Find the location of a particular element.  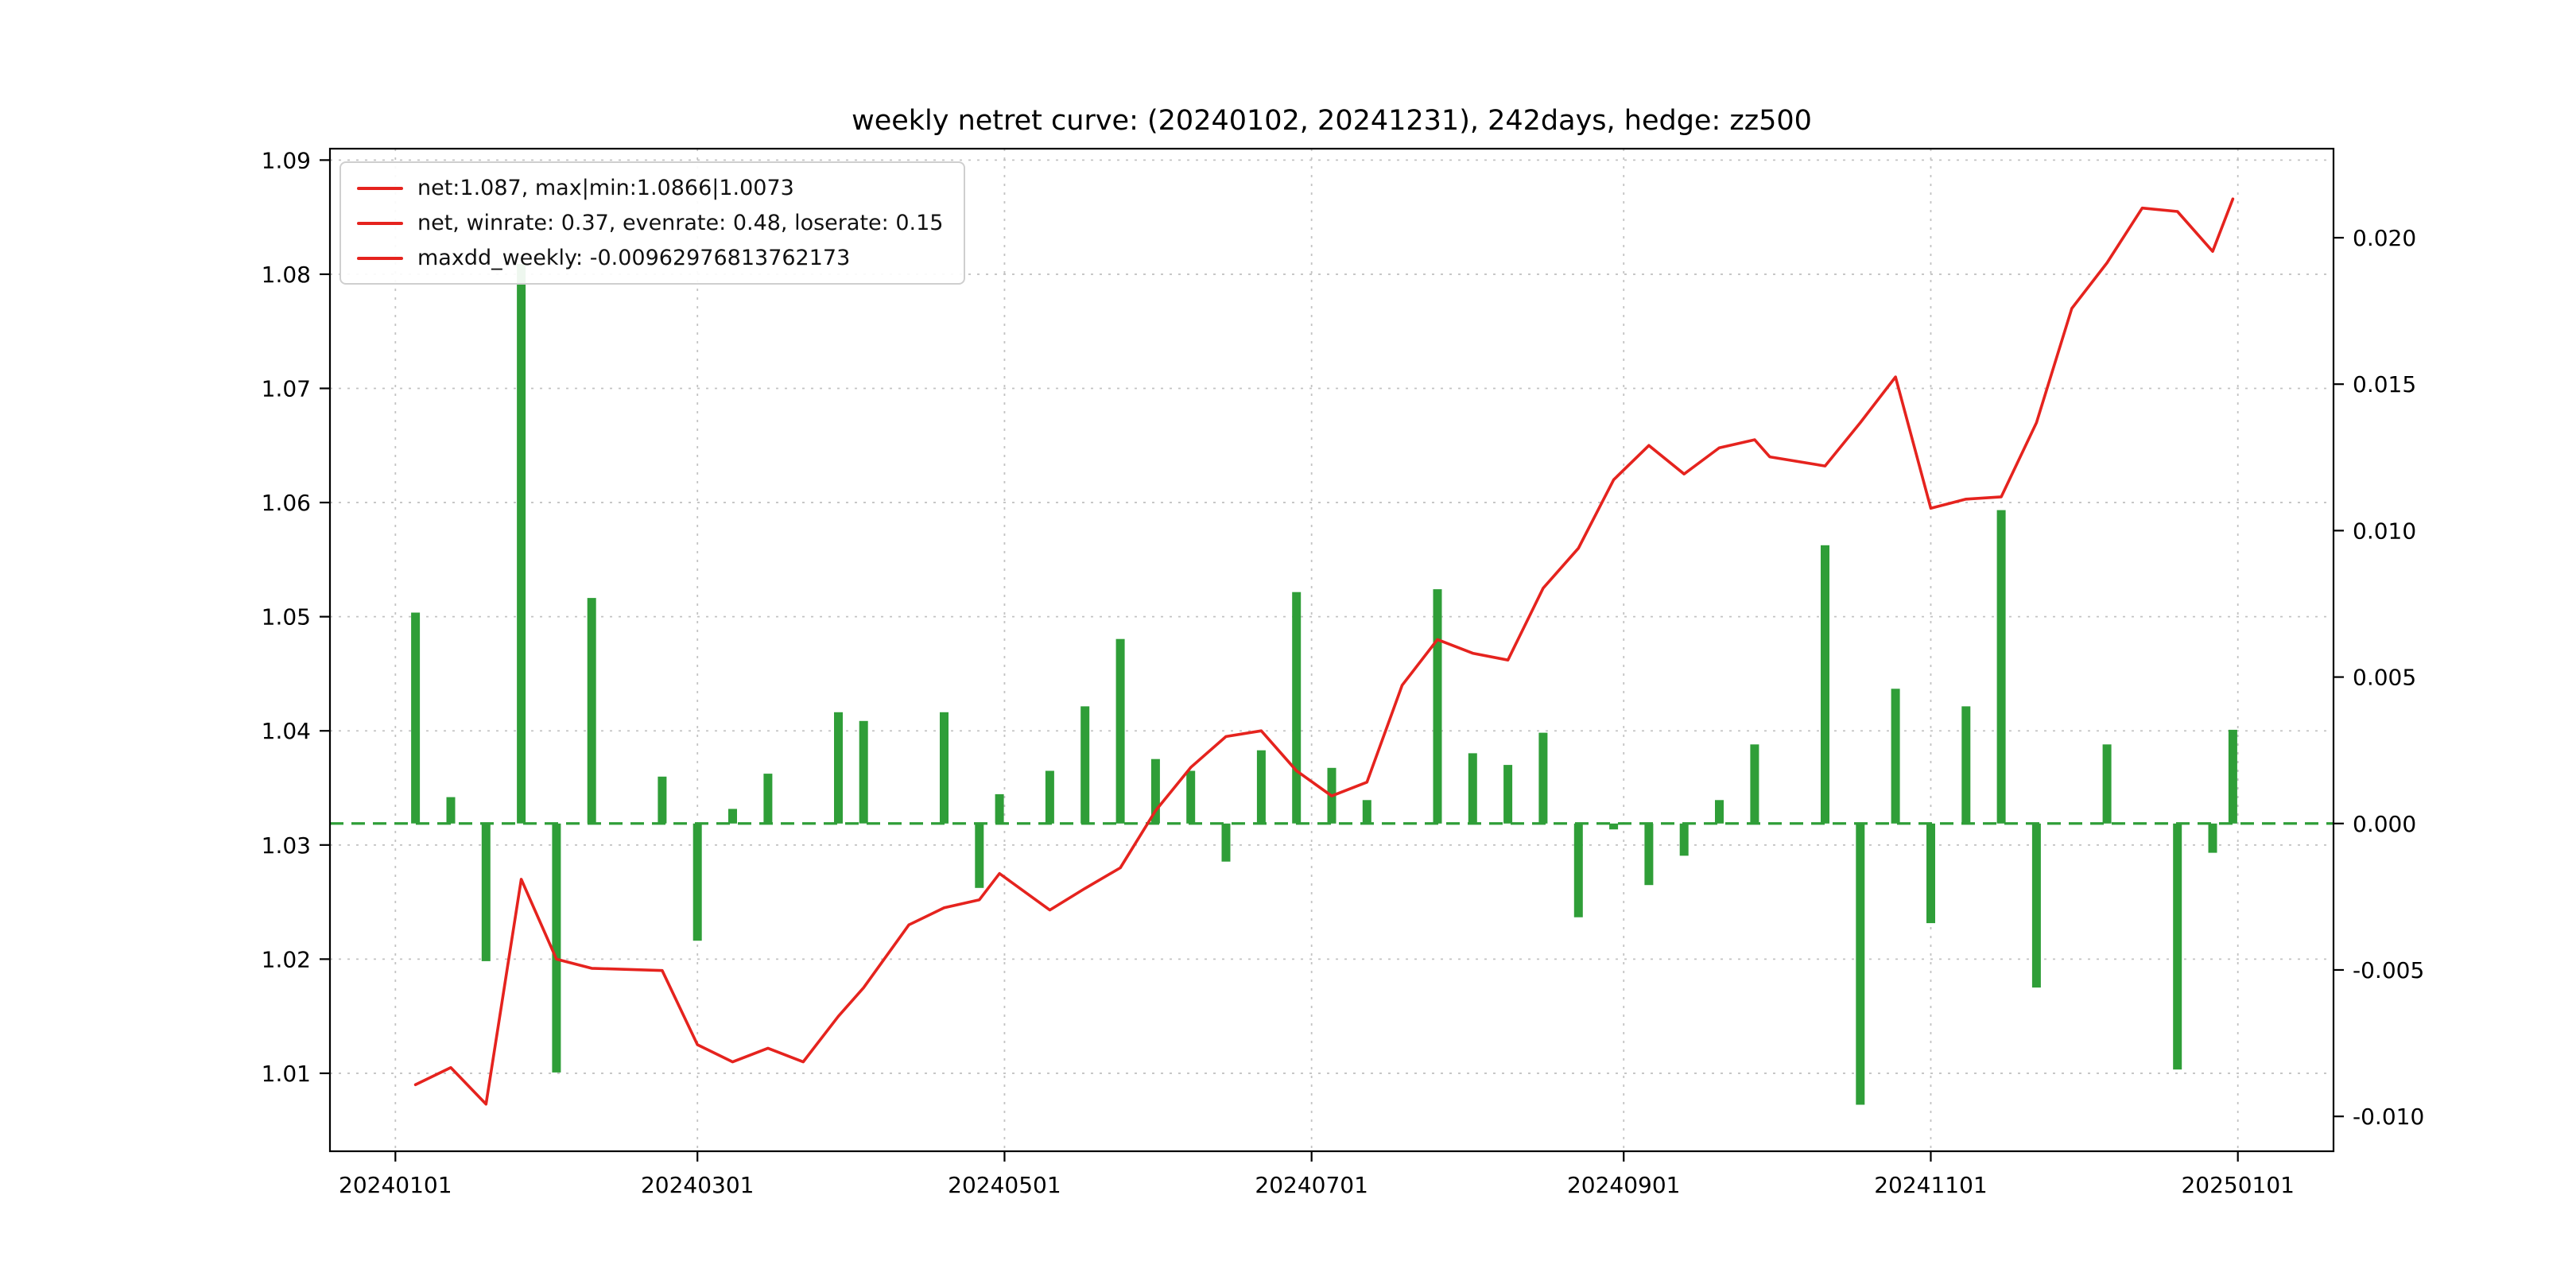

y-right-tick-label: -0.010 is located at coordinates (2389, 1117).